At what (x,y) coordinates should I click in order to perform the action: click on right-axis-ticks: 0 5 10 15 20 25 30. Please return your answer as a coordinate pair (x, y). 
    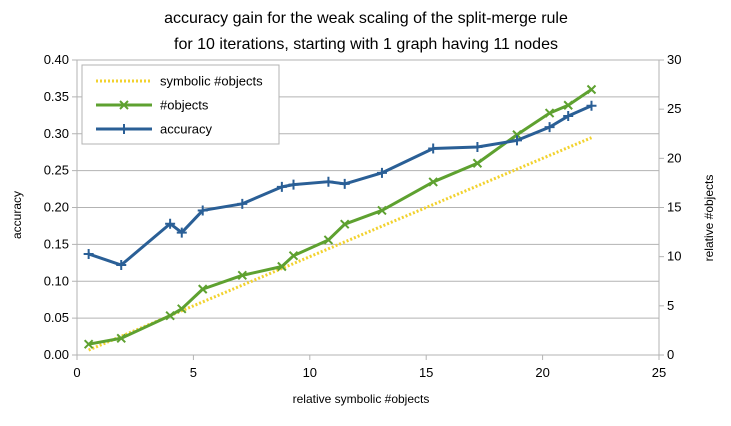
    Looking at the image, I should click on (674, 207).